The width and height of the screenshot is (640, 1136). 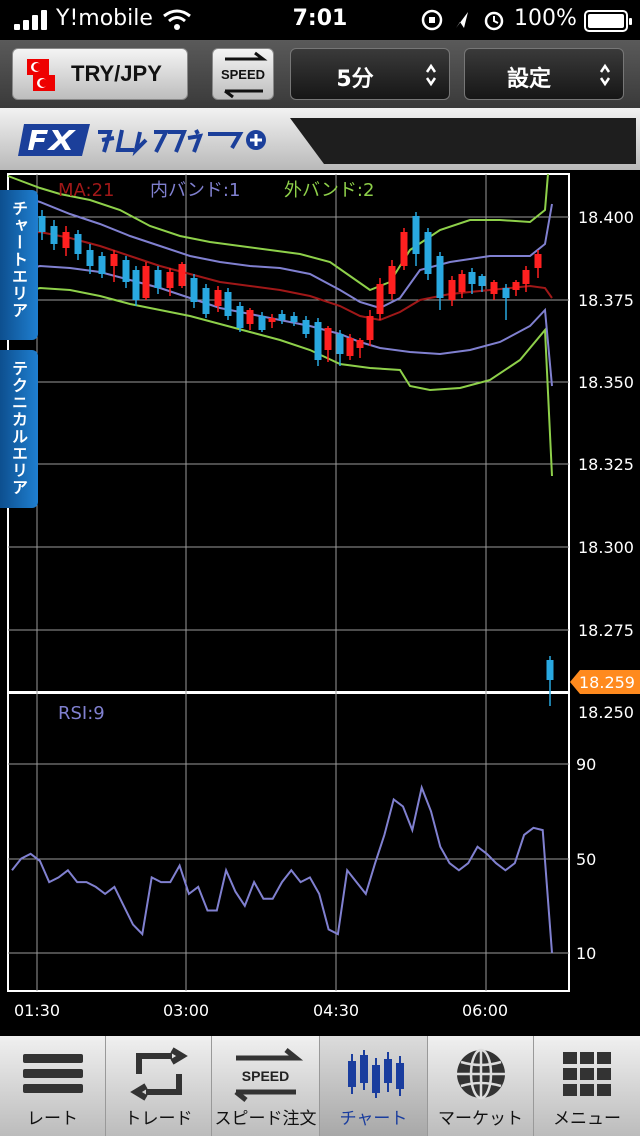 What do you see at coordinates (606, 630) in the screenshot?
I see `price-tick: 18.275` at bounding box center [606, 630].